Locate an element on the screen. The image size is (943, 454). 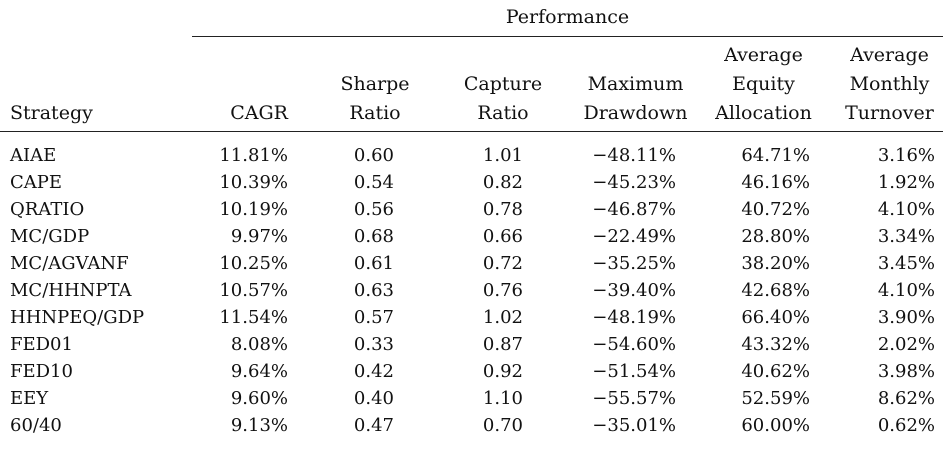
cell-average-equity-allocation: 46.16% is located at coordinates (775, 182).